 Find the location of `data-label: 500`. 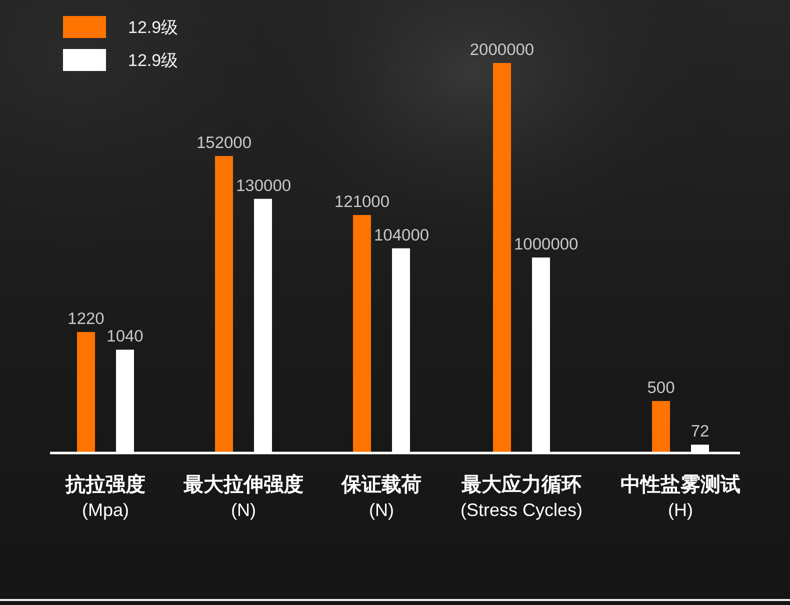

data-label: 500 is located at coordinates (661, 388).